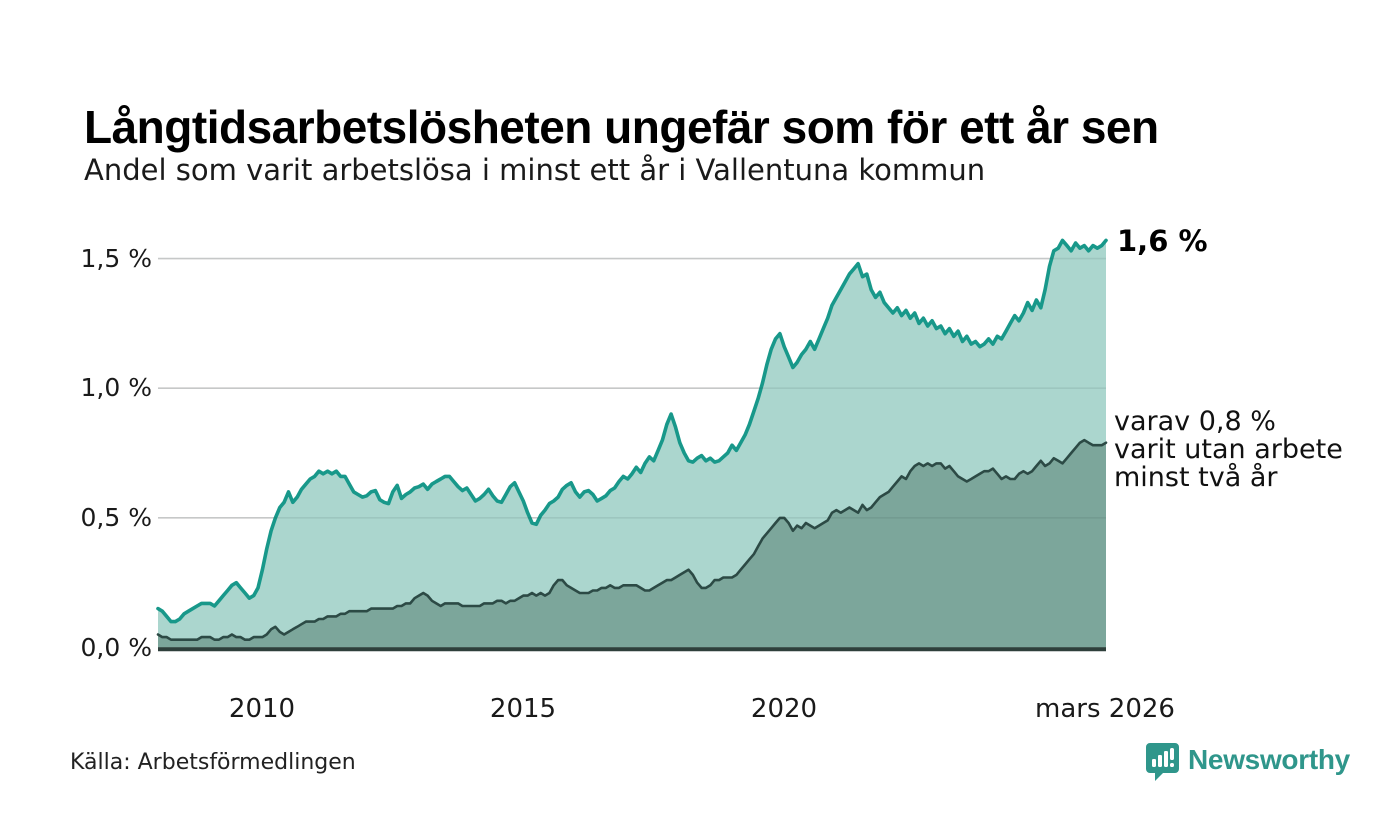 The height and width of the screenshot is (840, 1400). Describe the element at coordinates (784, 709) in the screenshot. I see `x-axis-tick-label: 2020` at that location.